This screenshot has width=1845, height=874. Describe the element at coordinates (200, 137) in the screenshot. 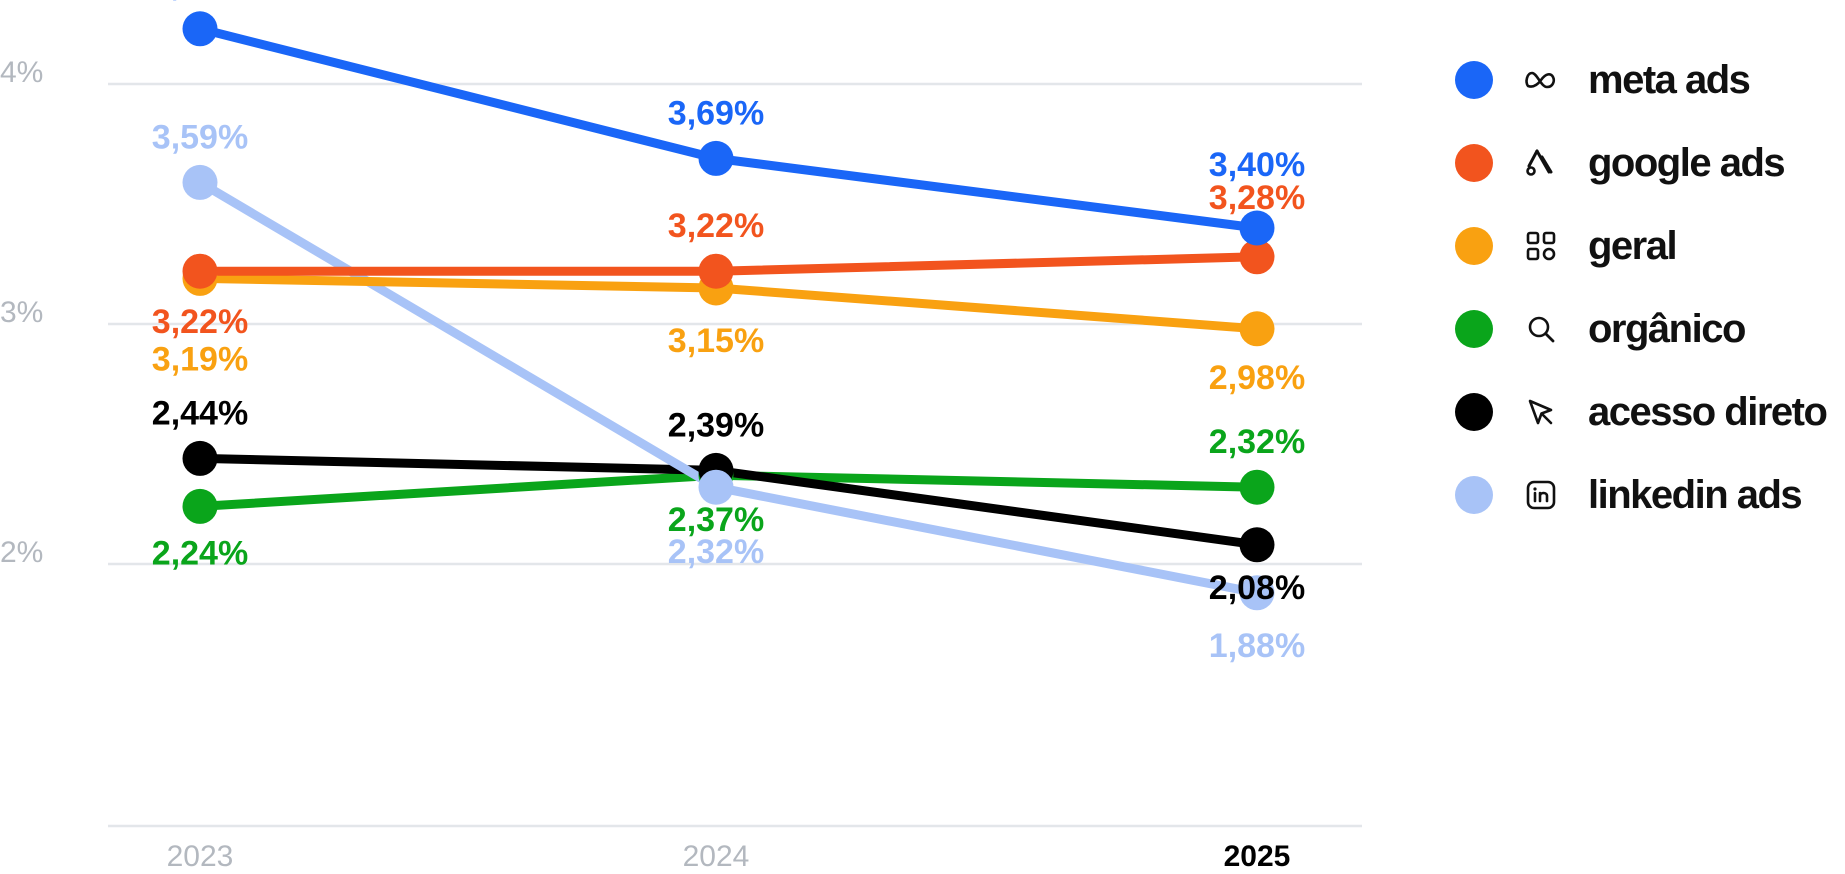

I see `data-label: 3,59%` at that location.